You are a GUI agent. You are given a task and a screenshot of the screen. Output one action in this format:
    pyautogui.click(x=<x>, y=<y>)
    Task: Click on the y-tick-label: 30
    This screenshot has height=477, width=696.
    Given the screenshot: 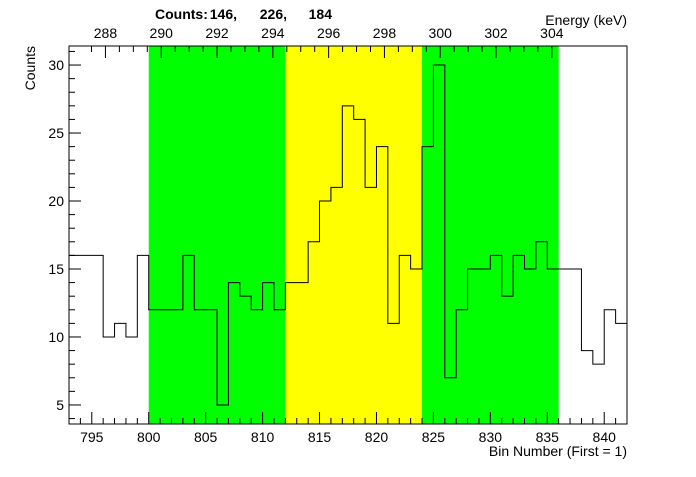 What is the action you would take?
    pyautogui.click(x=56, y=65)
    